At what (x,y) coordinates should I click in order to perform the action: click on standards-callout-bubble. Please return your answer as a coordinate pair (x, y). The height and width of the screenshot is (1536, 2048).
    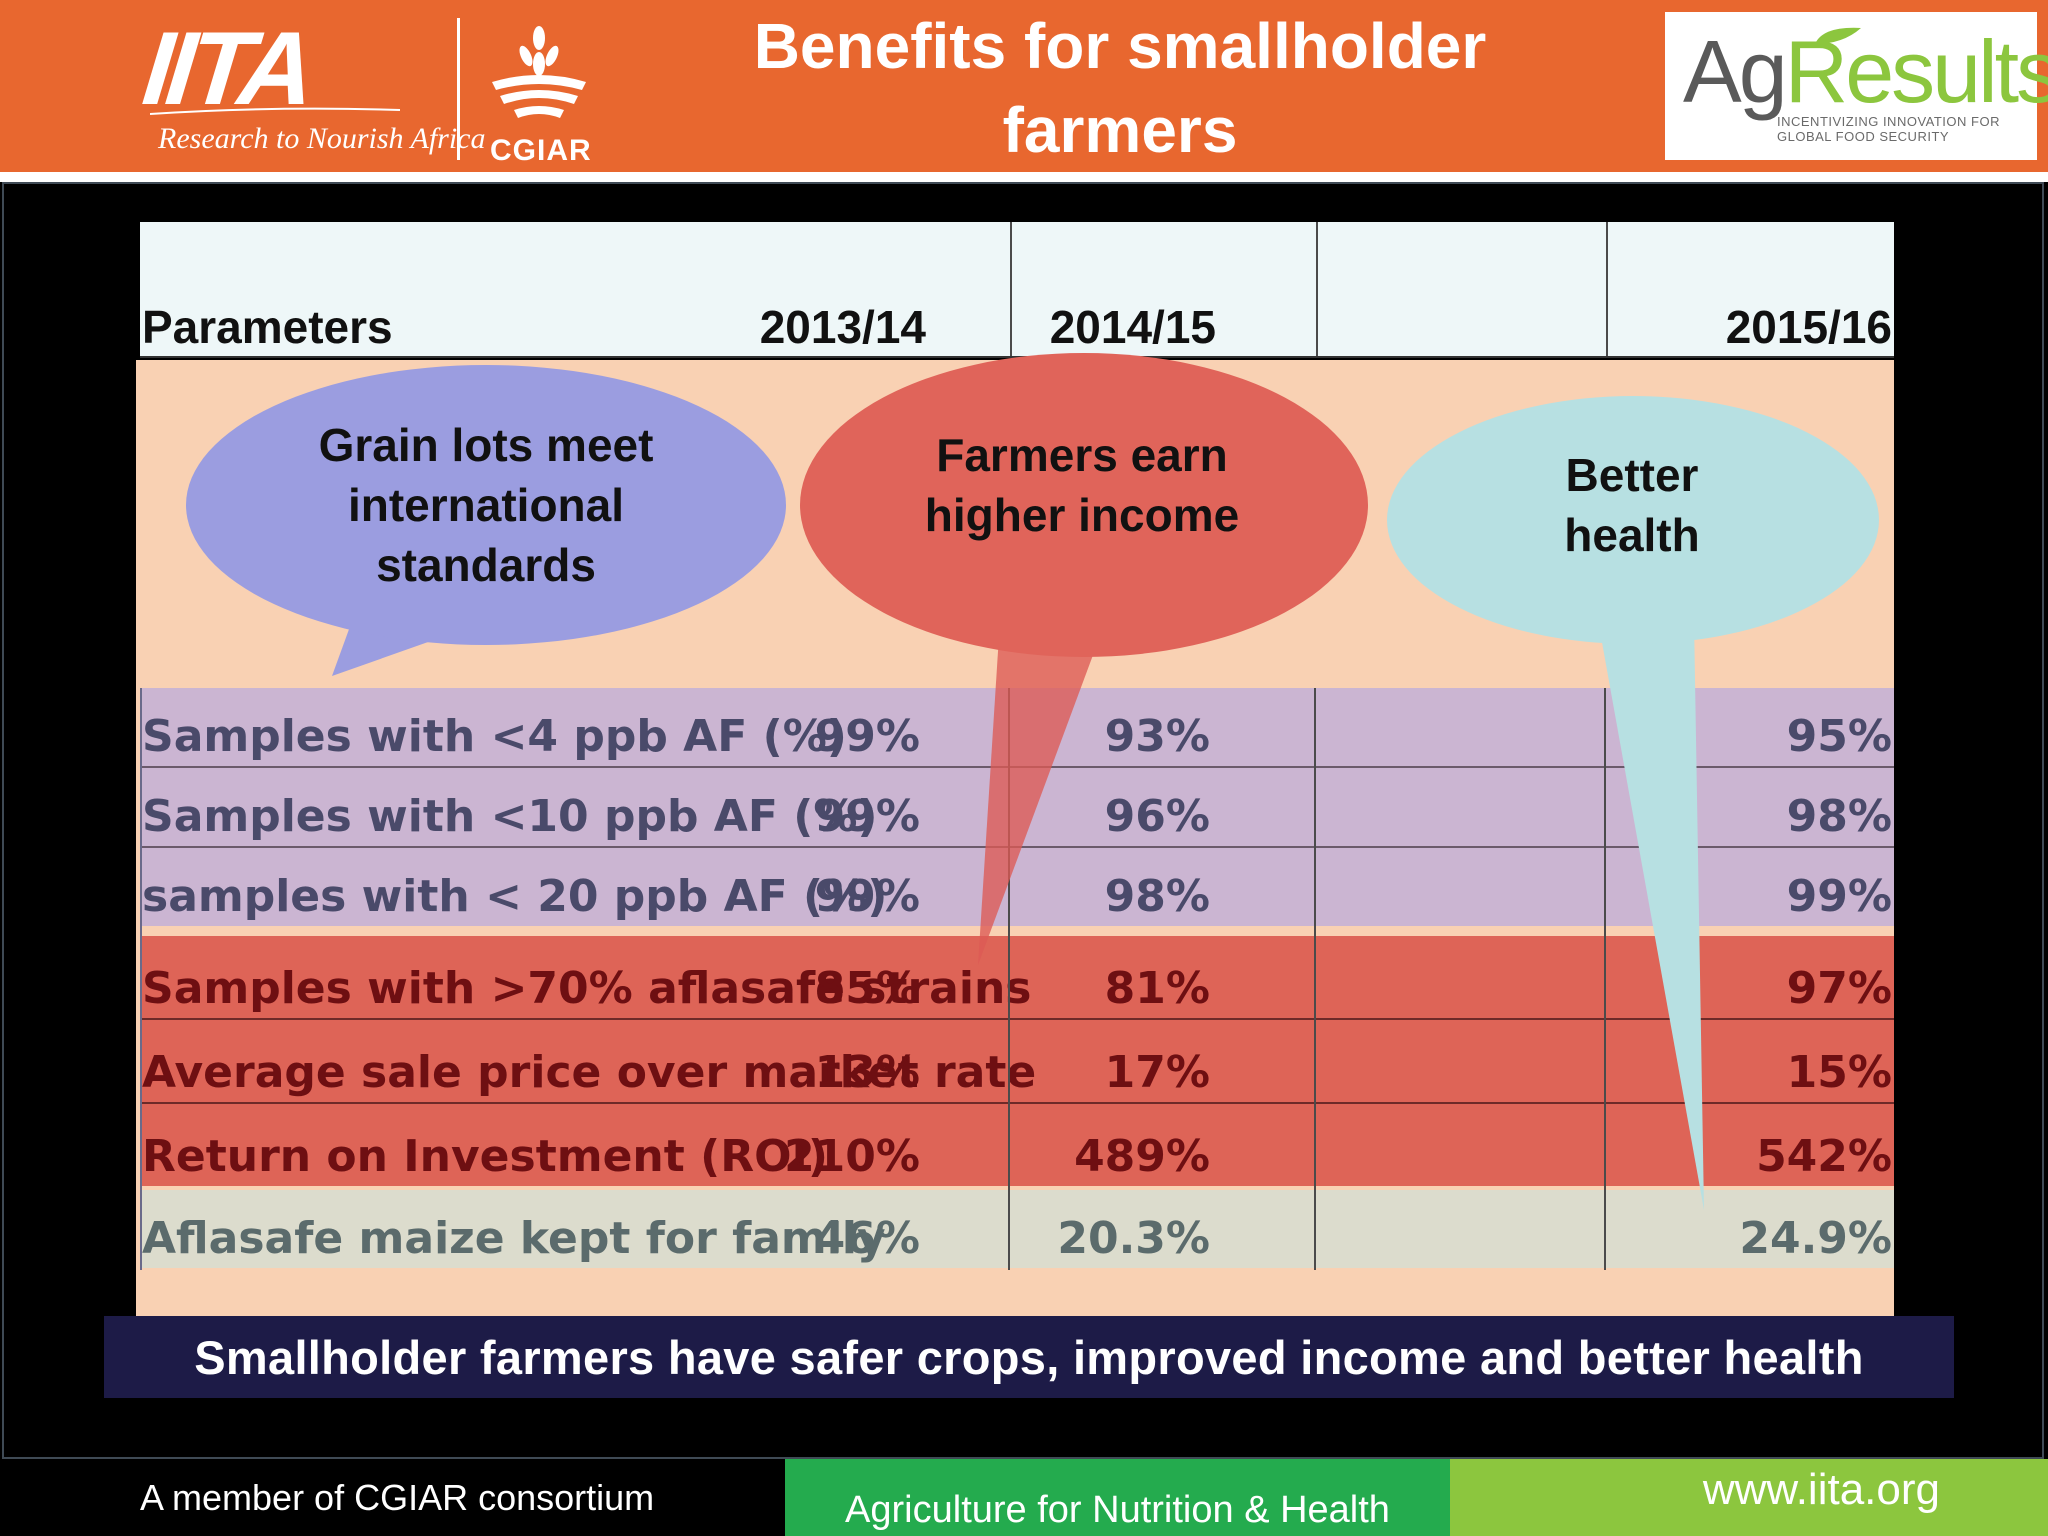
    Looking at the image, I should click on (486, 505).